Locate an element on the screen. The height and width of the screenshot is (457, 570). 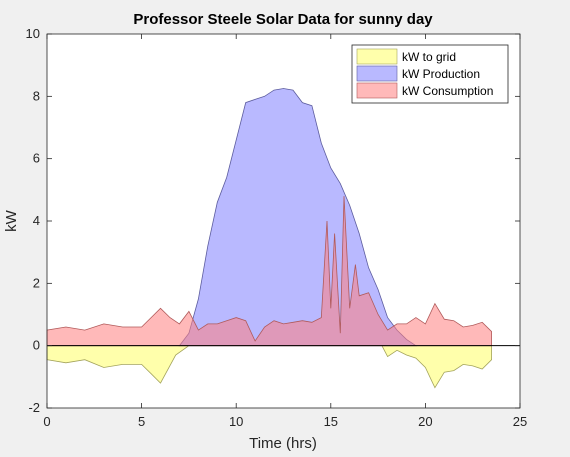
x-tick-label: 0 is located at coordinates (46, 421).